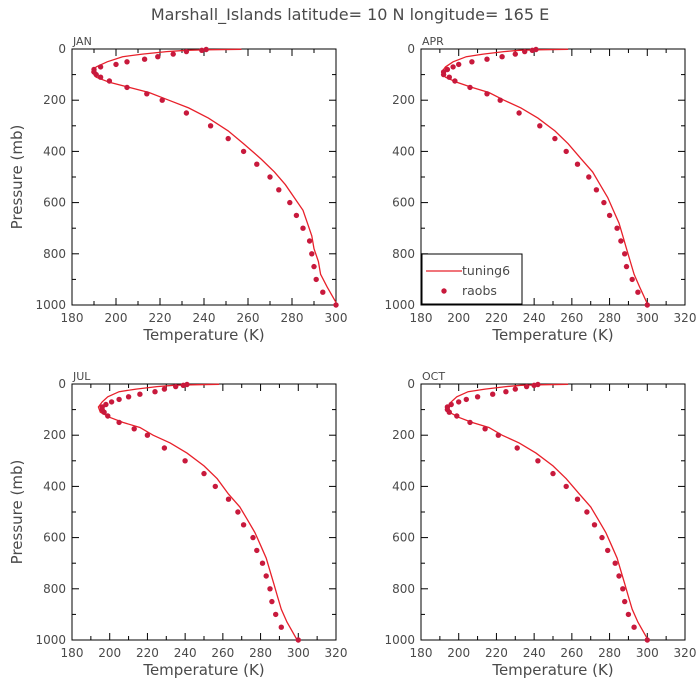  I want to click on panel-month-label: JUL, so click(81, 376).